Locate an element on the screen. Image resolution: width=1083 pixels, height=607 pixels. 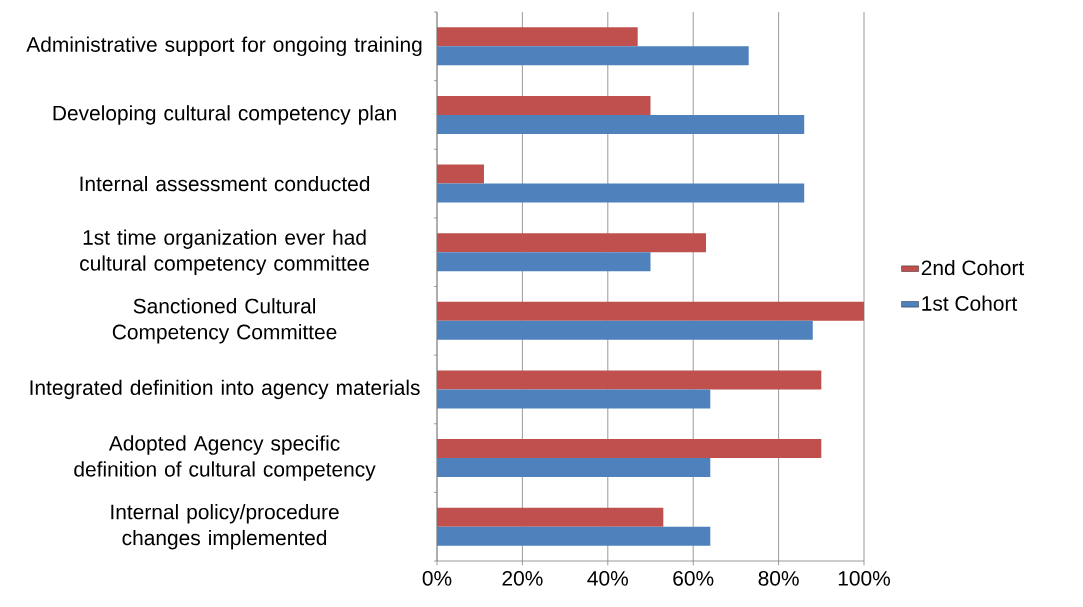
y-tick-label: 1st time organization ever had cultural competency committee is located at coordinates (224, 252).